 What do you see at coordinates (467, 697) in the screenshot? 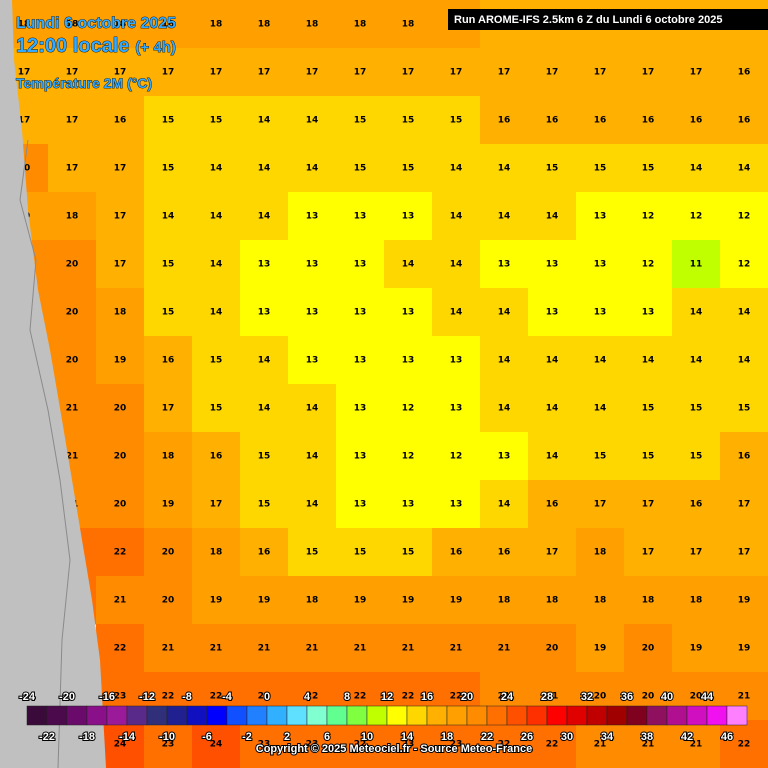
I see `legend-label: 20` at bounding box center [467, 697].